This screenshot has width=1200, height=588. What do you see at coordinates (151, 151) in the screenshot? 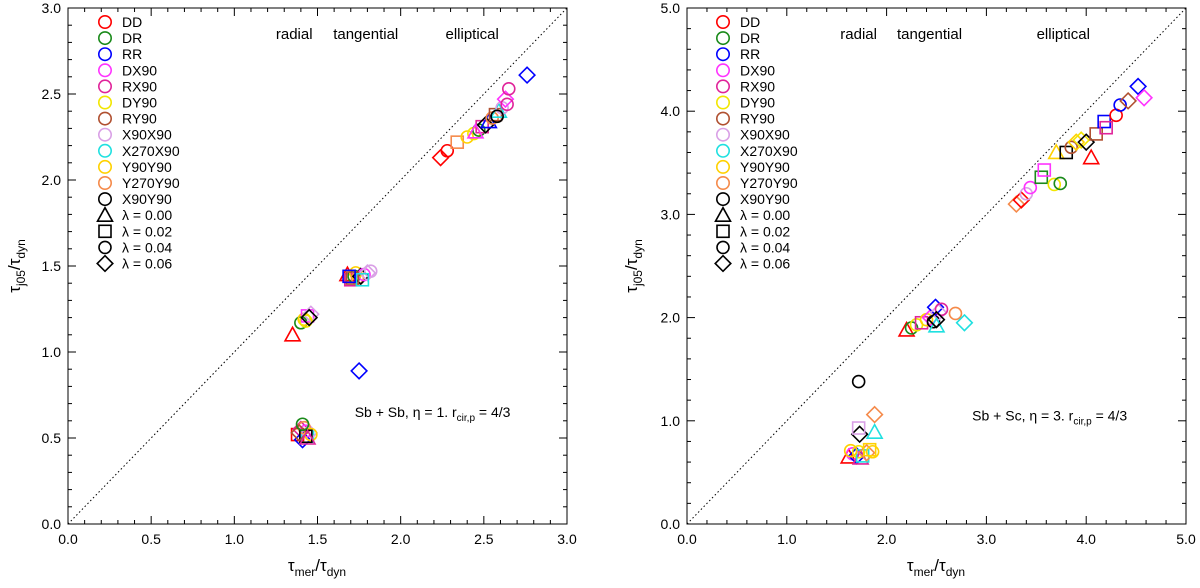
I see `left-legend-label-x270x90: X270X90` at bounding box center [151, 151].